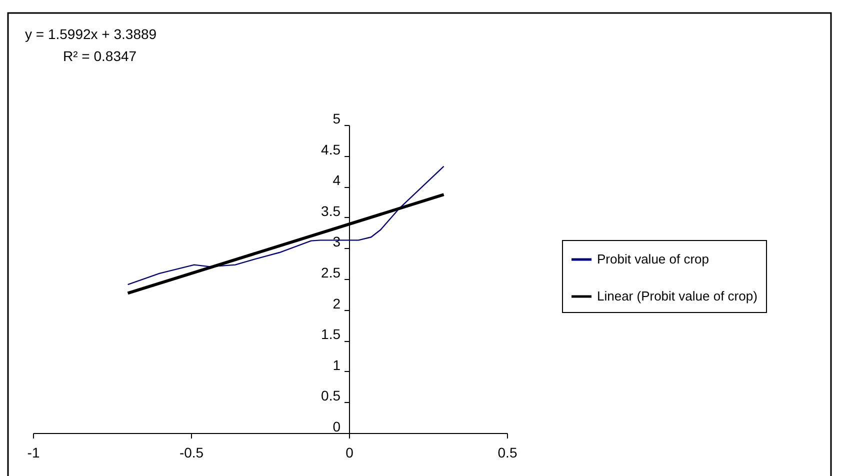  Describe the element at coordinates (508, 452) in the screenshot. I see `x-tick-label: 0.5` at that location.